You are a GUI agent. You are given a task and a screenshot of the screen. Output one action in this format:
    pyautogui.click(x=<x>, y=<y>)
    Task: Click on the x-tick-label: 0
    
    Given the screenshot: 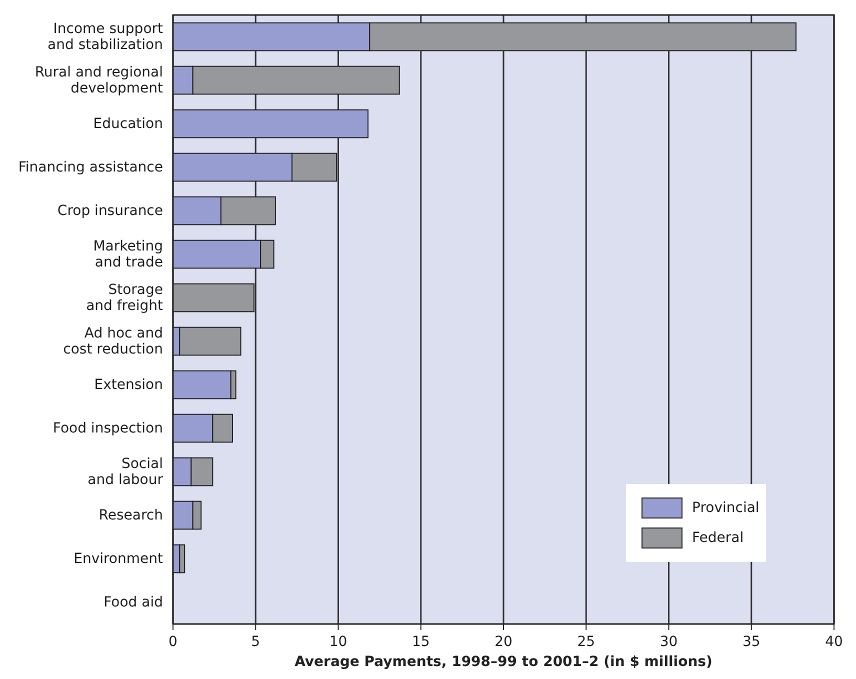 What is the action you would take?
    pyautogui.click(x=173, y=642)
    